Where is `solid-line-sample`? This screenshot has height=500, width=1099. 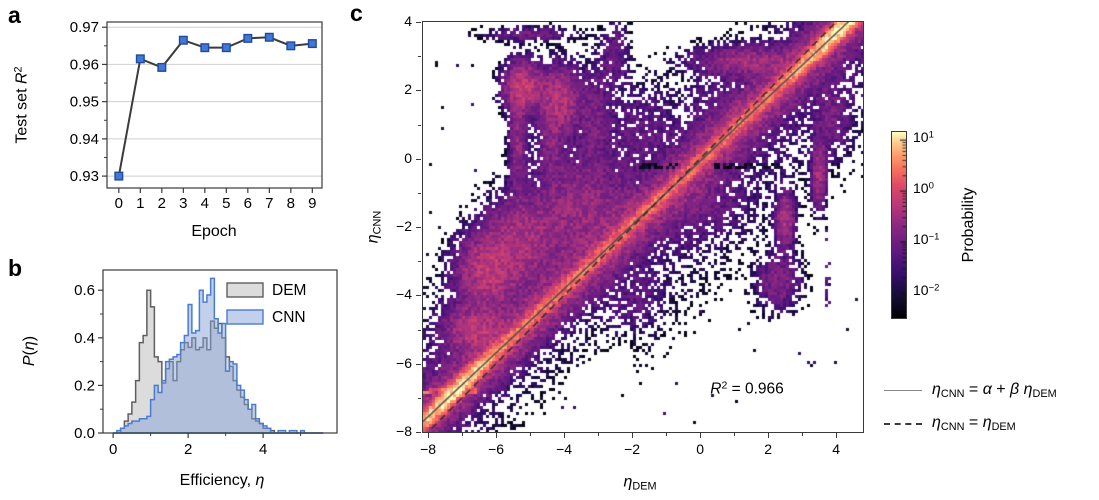
solid-line-sample is located at coordinates (903, 391).